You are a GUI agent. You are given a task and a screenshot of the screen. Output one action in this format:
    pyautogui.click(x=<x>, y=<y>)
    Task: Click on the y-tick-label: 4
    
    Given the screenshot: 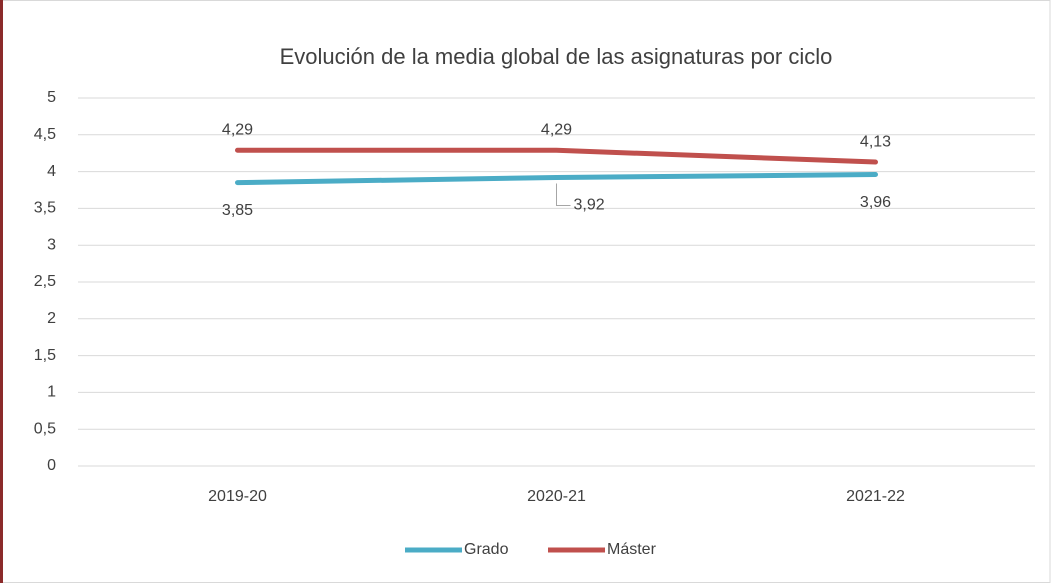 What is the action you would take?
    pyautogui.click(x=51, y=171)
    